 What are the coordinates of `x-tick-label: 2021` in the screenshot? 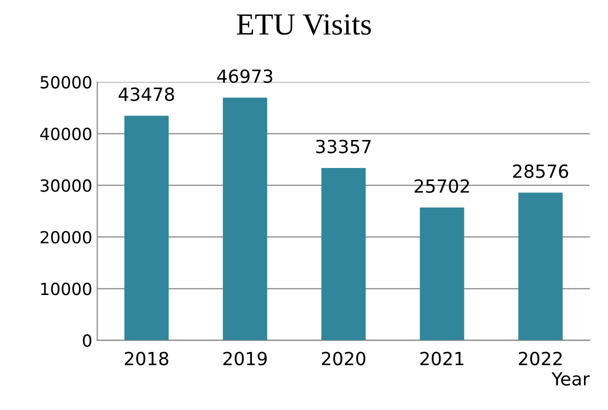 It's located at (442, 359).